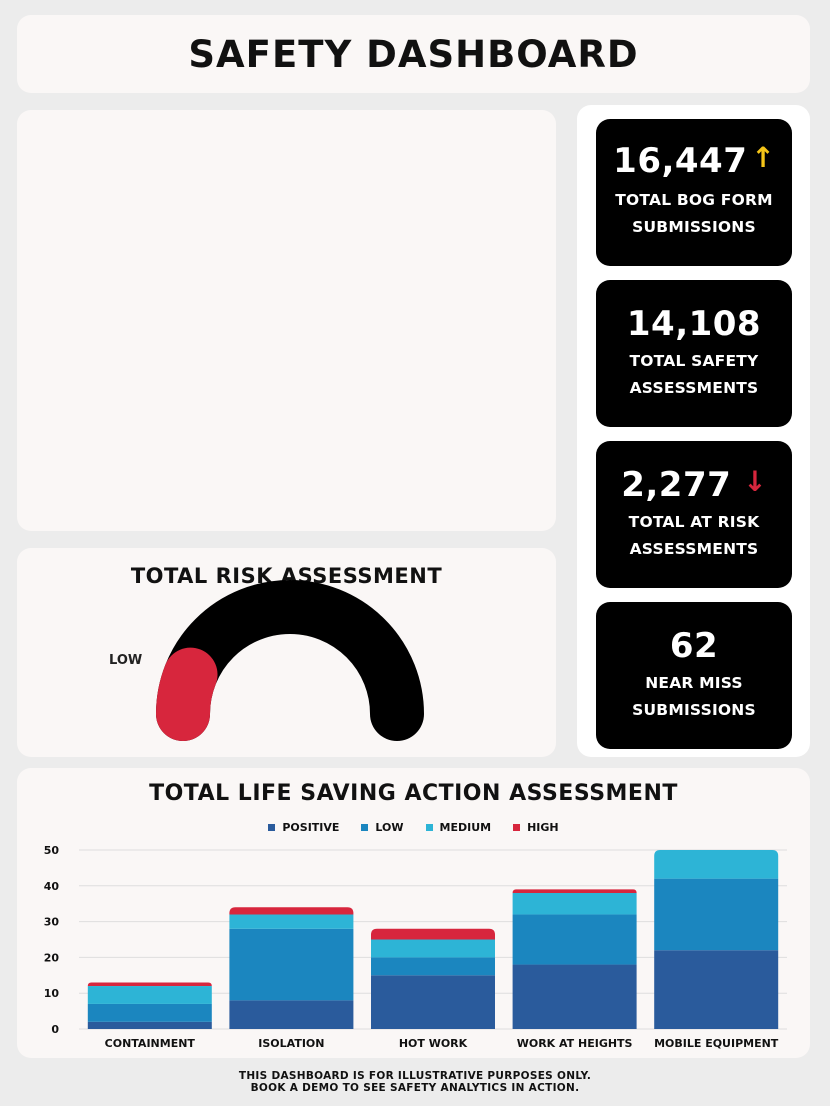  What do you see at coordinates (52, 886) in the screenshot?
I see `y-tick-label: 40` at bounding box center [52, 886].